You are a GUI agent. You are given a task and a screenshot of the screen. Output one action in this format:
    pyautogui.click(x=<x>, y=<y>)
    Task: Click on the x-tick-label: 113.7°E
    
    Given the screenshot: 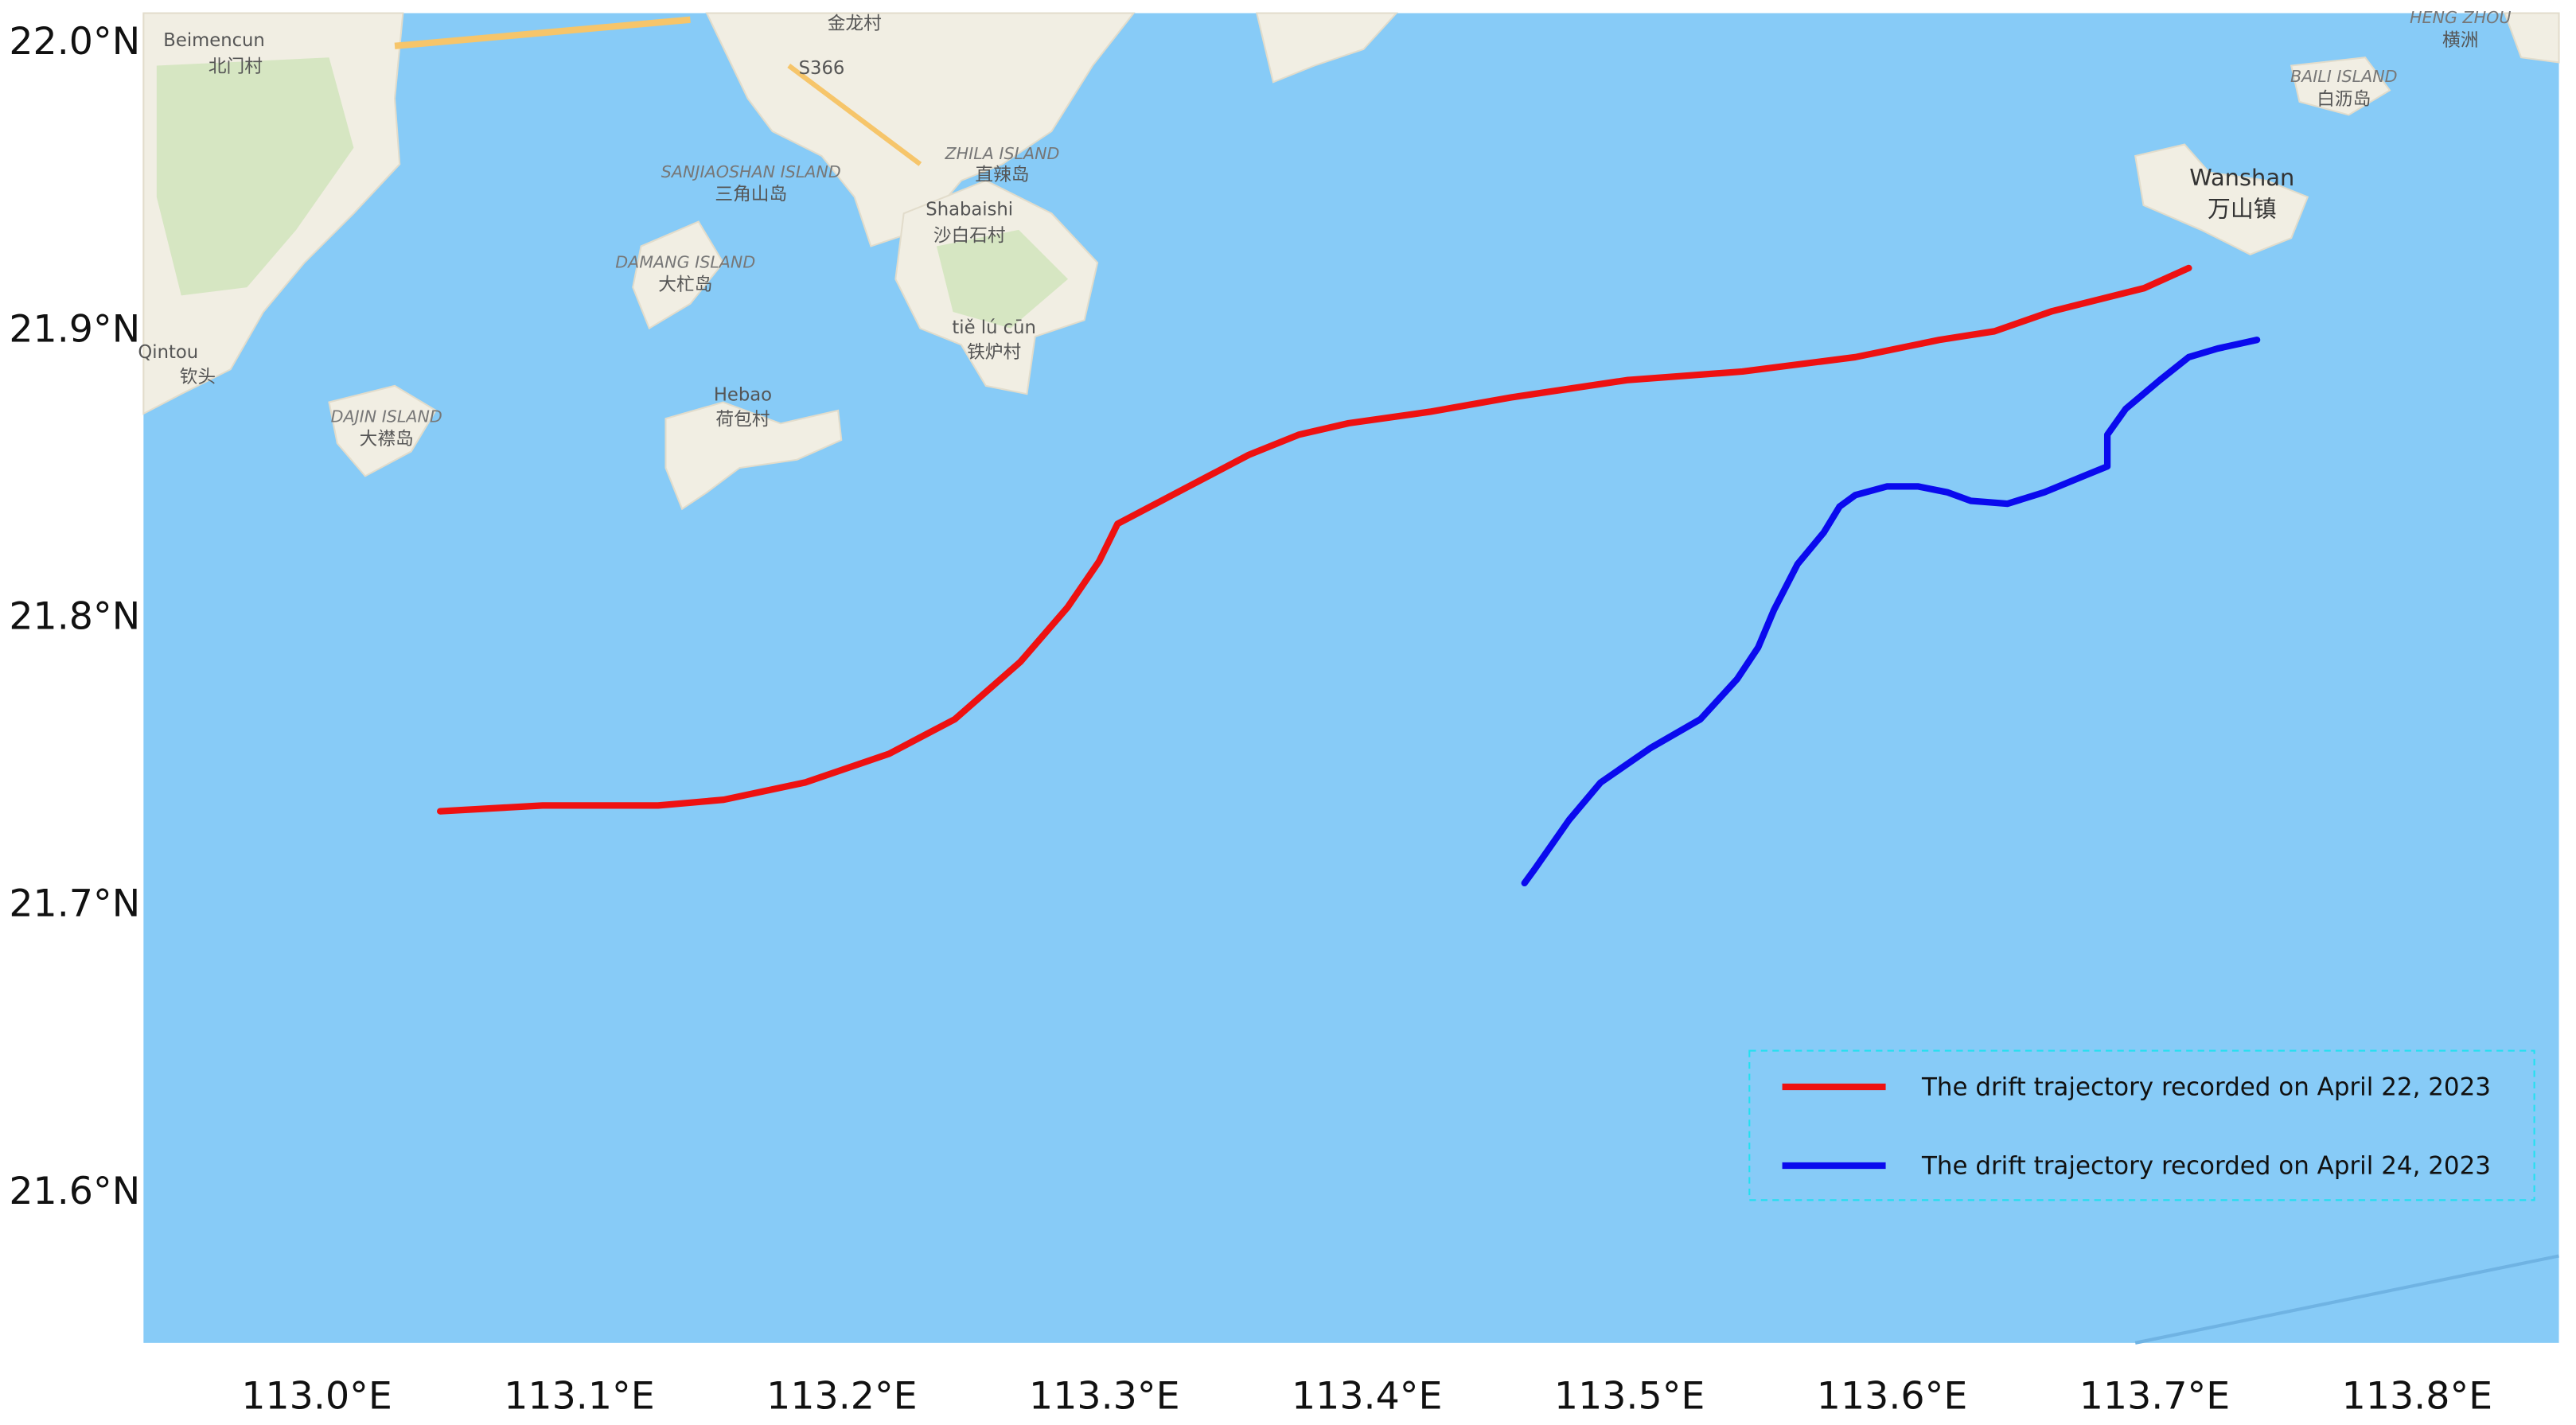 What is the action you would take?
    pyautogui.click(x=2155, y=1396)
    